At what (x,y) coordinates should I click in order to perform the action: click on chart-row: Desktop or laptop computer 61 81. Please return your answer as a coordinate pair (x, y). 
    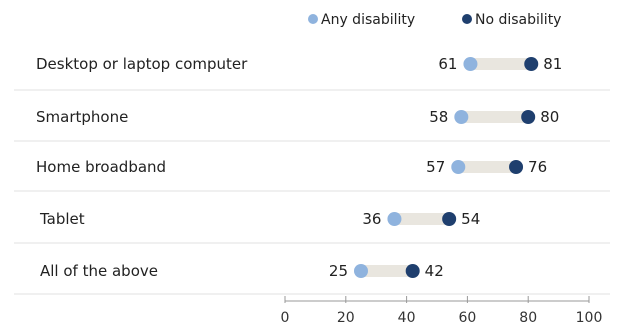
    Looking at the image, I should click on (299, 64).